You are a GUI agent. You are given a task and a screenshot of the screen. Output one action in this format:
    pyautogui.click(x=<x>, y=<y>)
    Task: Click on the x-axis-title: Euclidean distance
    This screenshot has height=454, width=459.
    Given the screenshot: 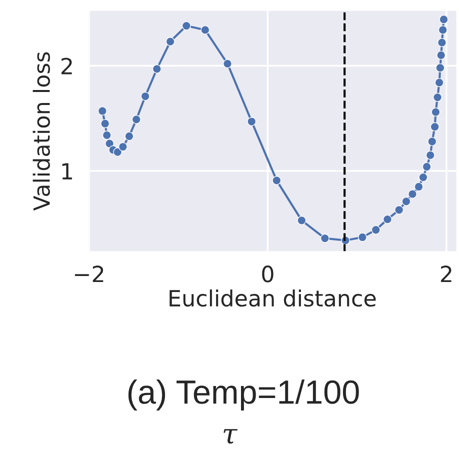 What is the action you would take?
    pyautogui.click(x=273, y=298)
    